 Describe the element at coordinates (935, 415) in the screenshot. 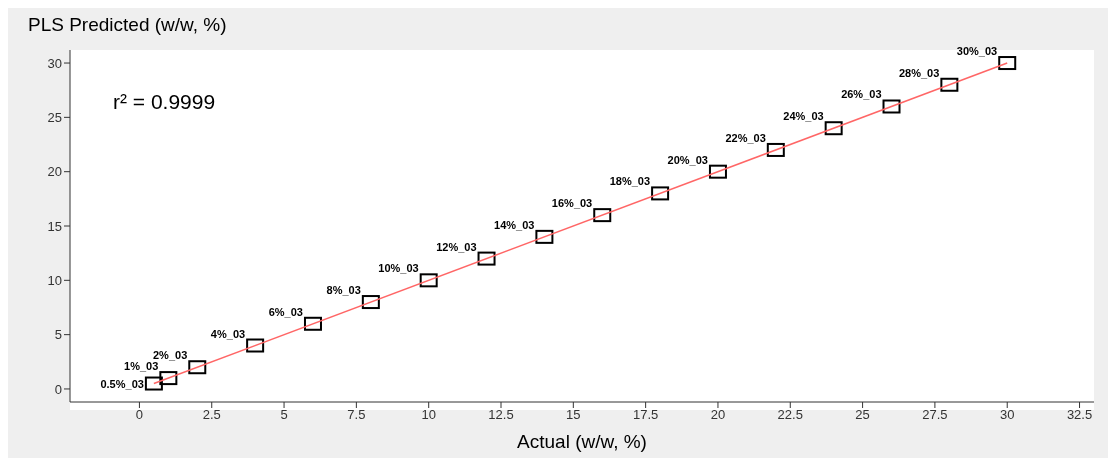

I see `x-tick-label: 27.5` at that location.